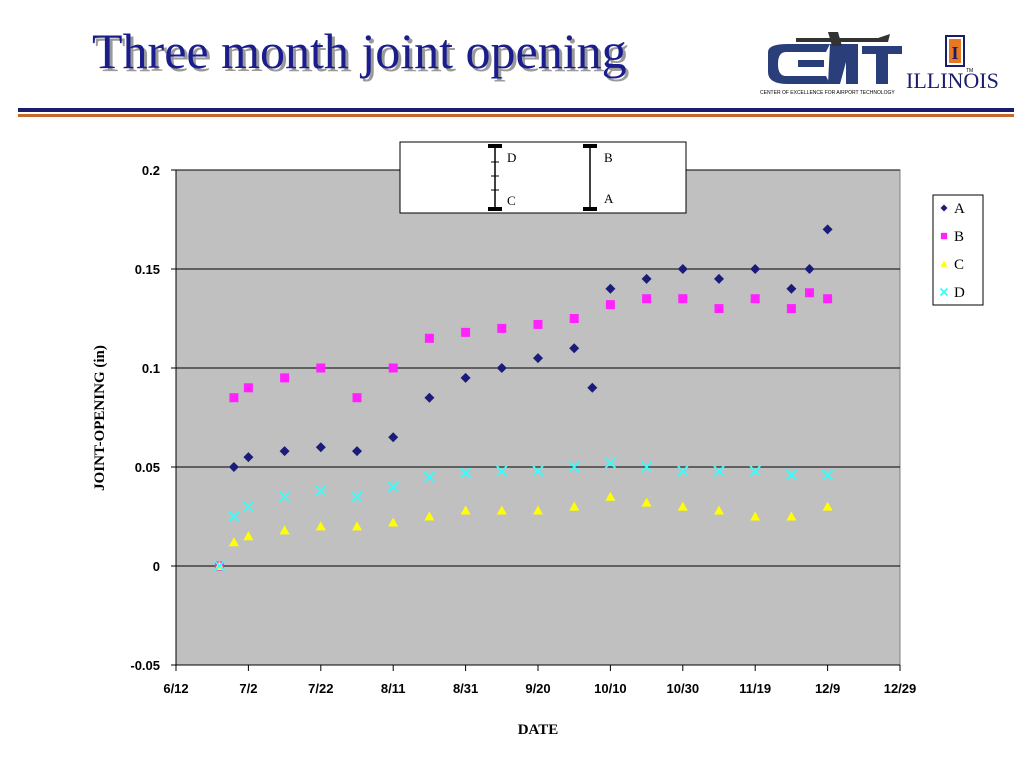 Image resolution: width=1024 pixels, height=768 pixels. Describe the element at coordinates (610, 688) in the screenshot. I see `x-tick-label: 10/10` at that location.